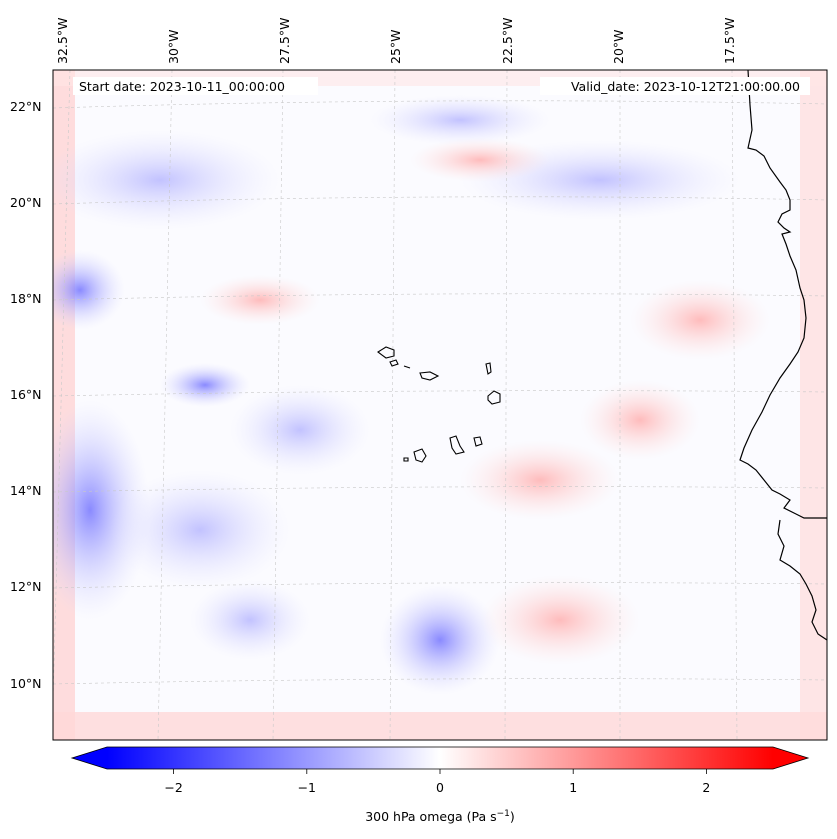 The image size is (837, 839). I want to click on lat-tick-label: 20°N, so click(26, 202).